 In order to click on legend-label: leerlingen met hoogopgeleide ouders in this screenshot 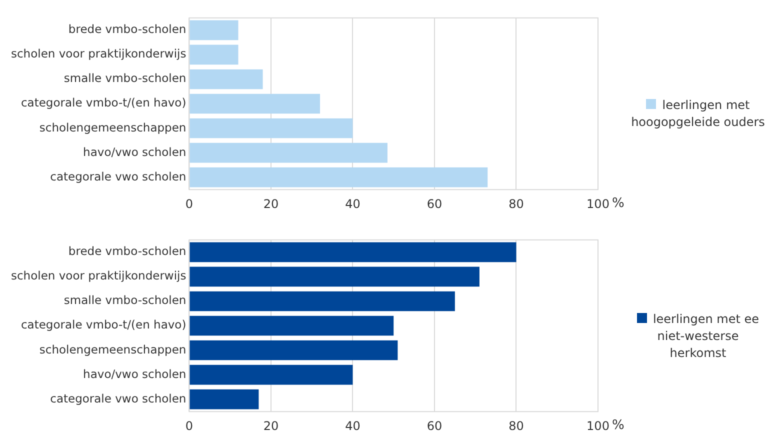, I will do `click(698, 113)`.